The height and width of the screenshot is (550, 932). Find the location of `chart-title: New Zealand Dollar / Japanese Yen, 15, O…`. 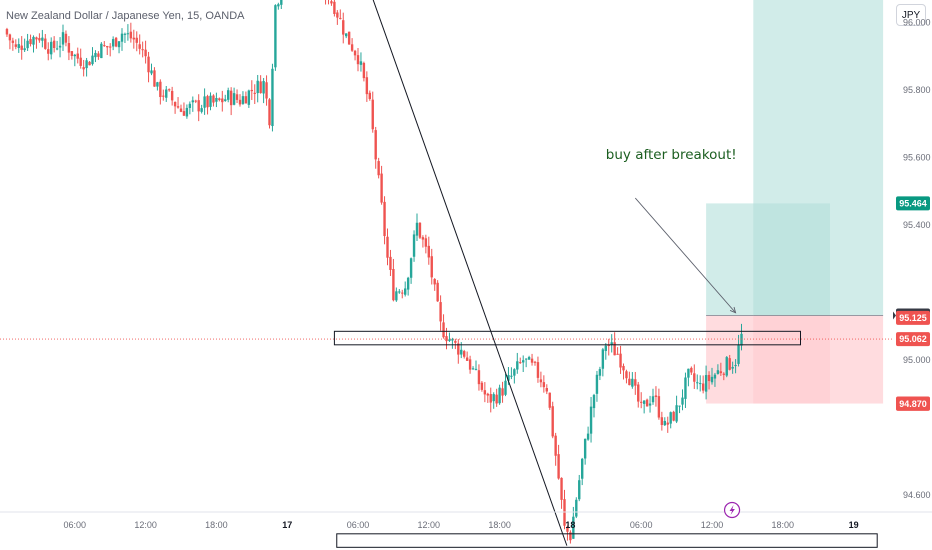

chart-title: New Zealand Dollar / Japanese Yen, 15, O… is located at coordinates (125, 16).